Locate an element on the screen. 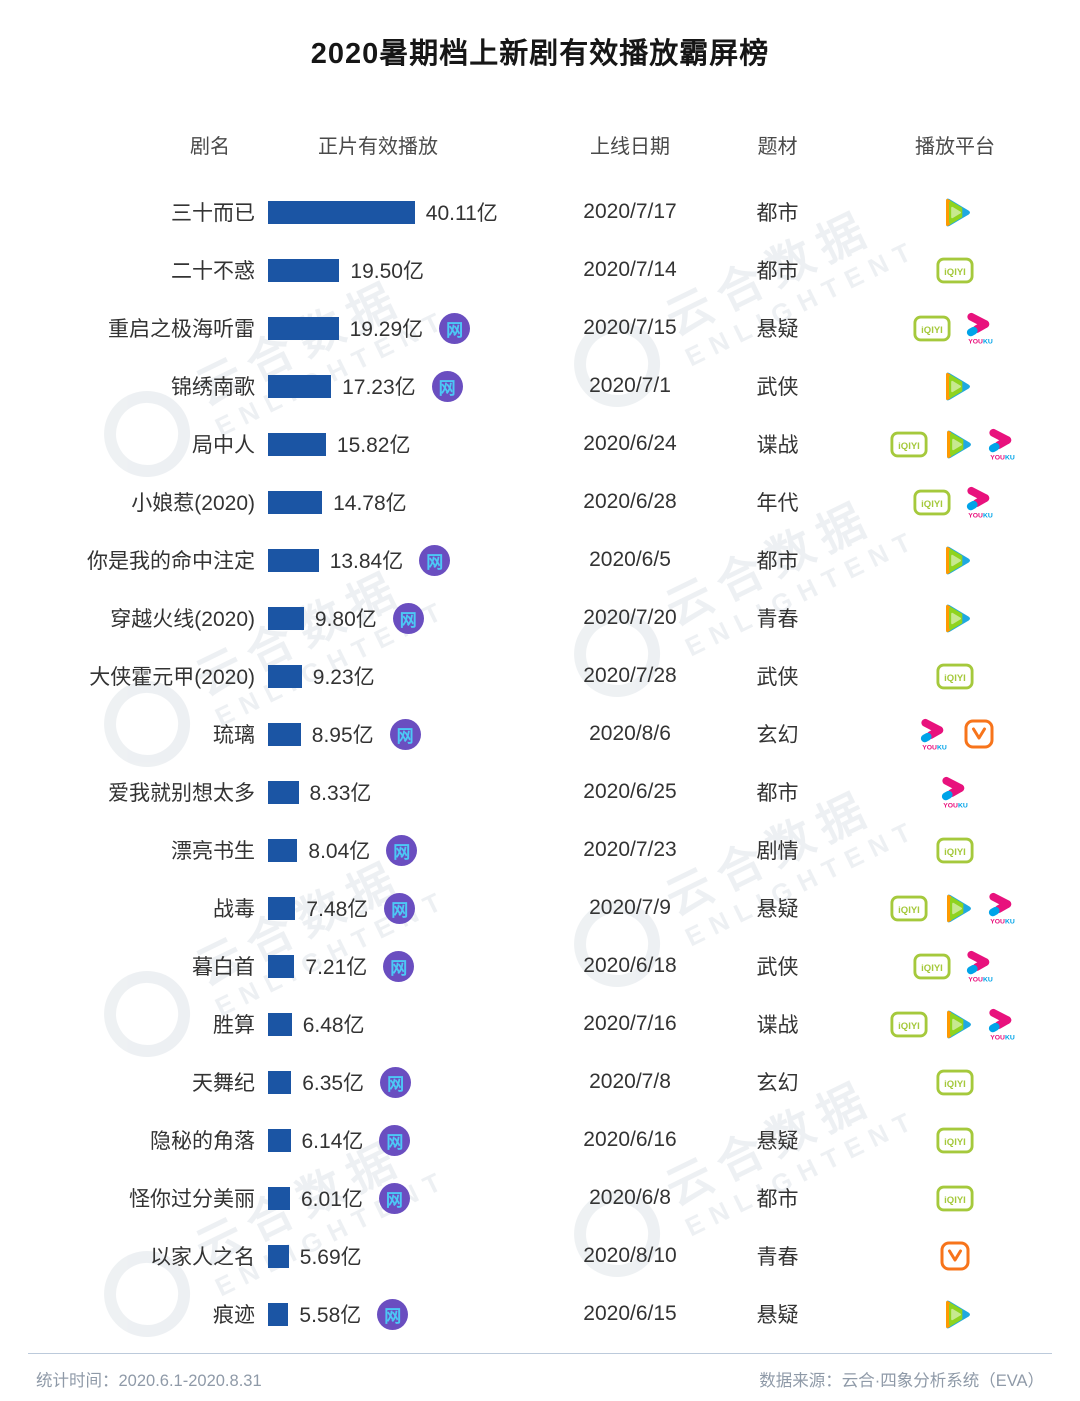 Image resolution: width=1080 pixels, height=1401 pixels. column-header-name: 剧名 is located at coordinates (210, 147).